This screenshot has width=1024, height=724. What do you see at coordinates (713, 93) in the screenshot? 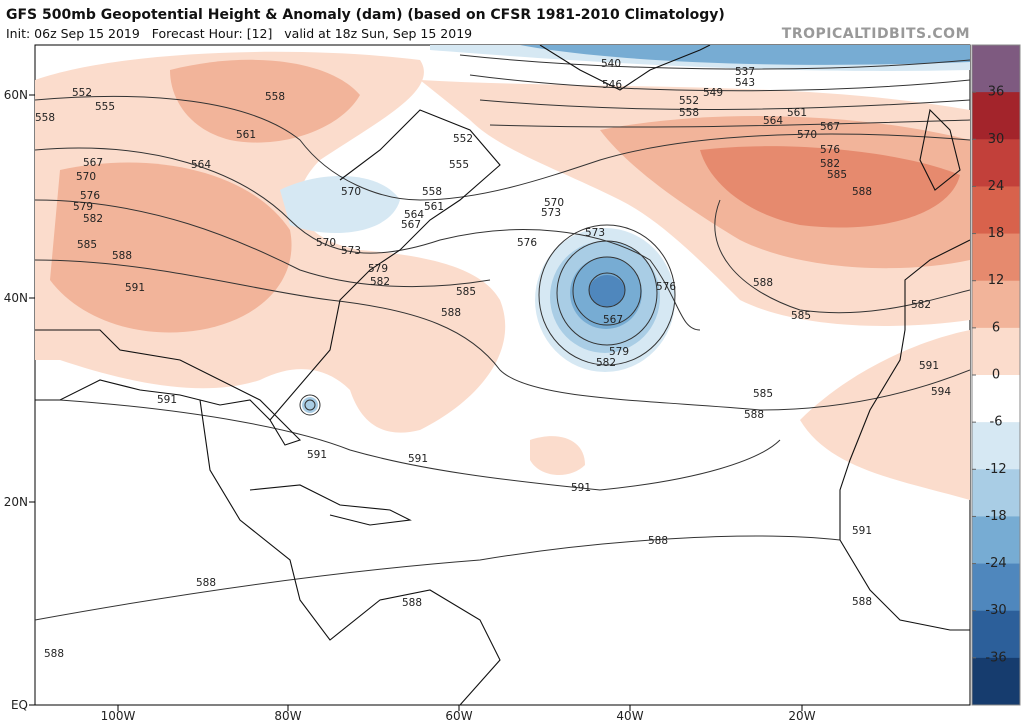
I see `contour-label: 549` at bounding box center [713, 93].